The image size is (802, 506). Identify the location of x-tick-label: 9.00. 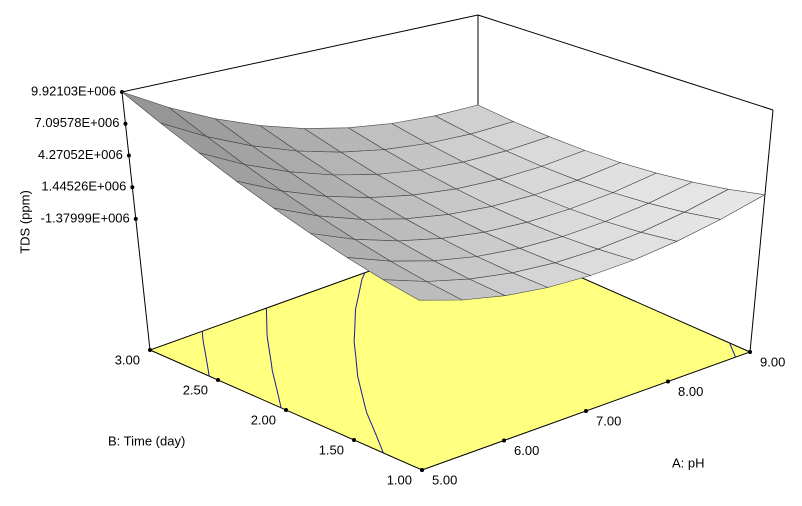
(772, 361).